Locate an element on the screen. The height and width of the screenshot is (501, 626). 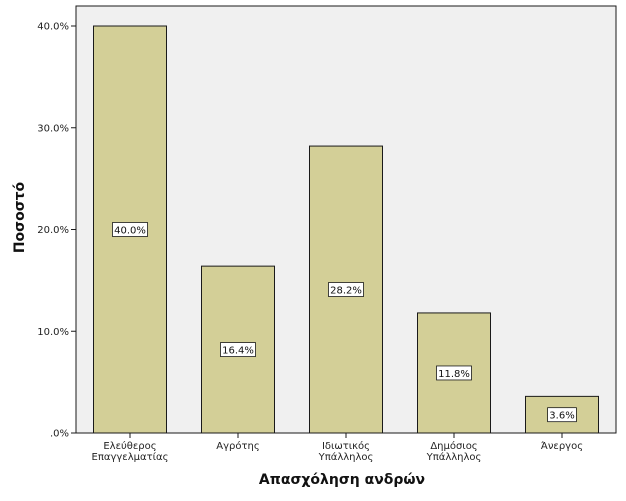
y-tick-label: 10.0% is located at coordinates (53, 332).